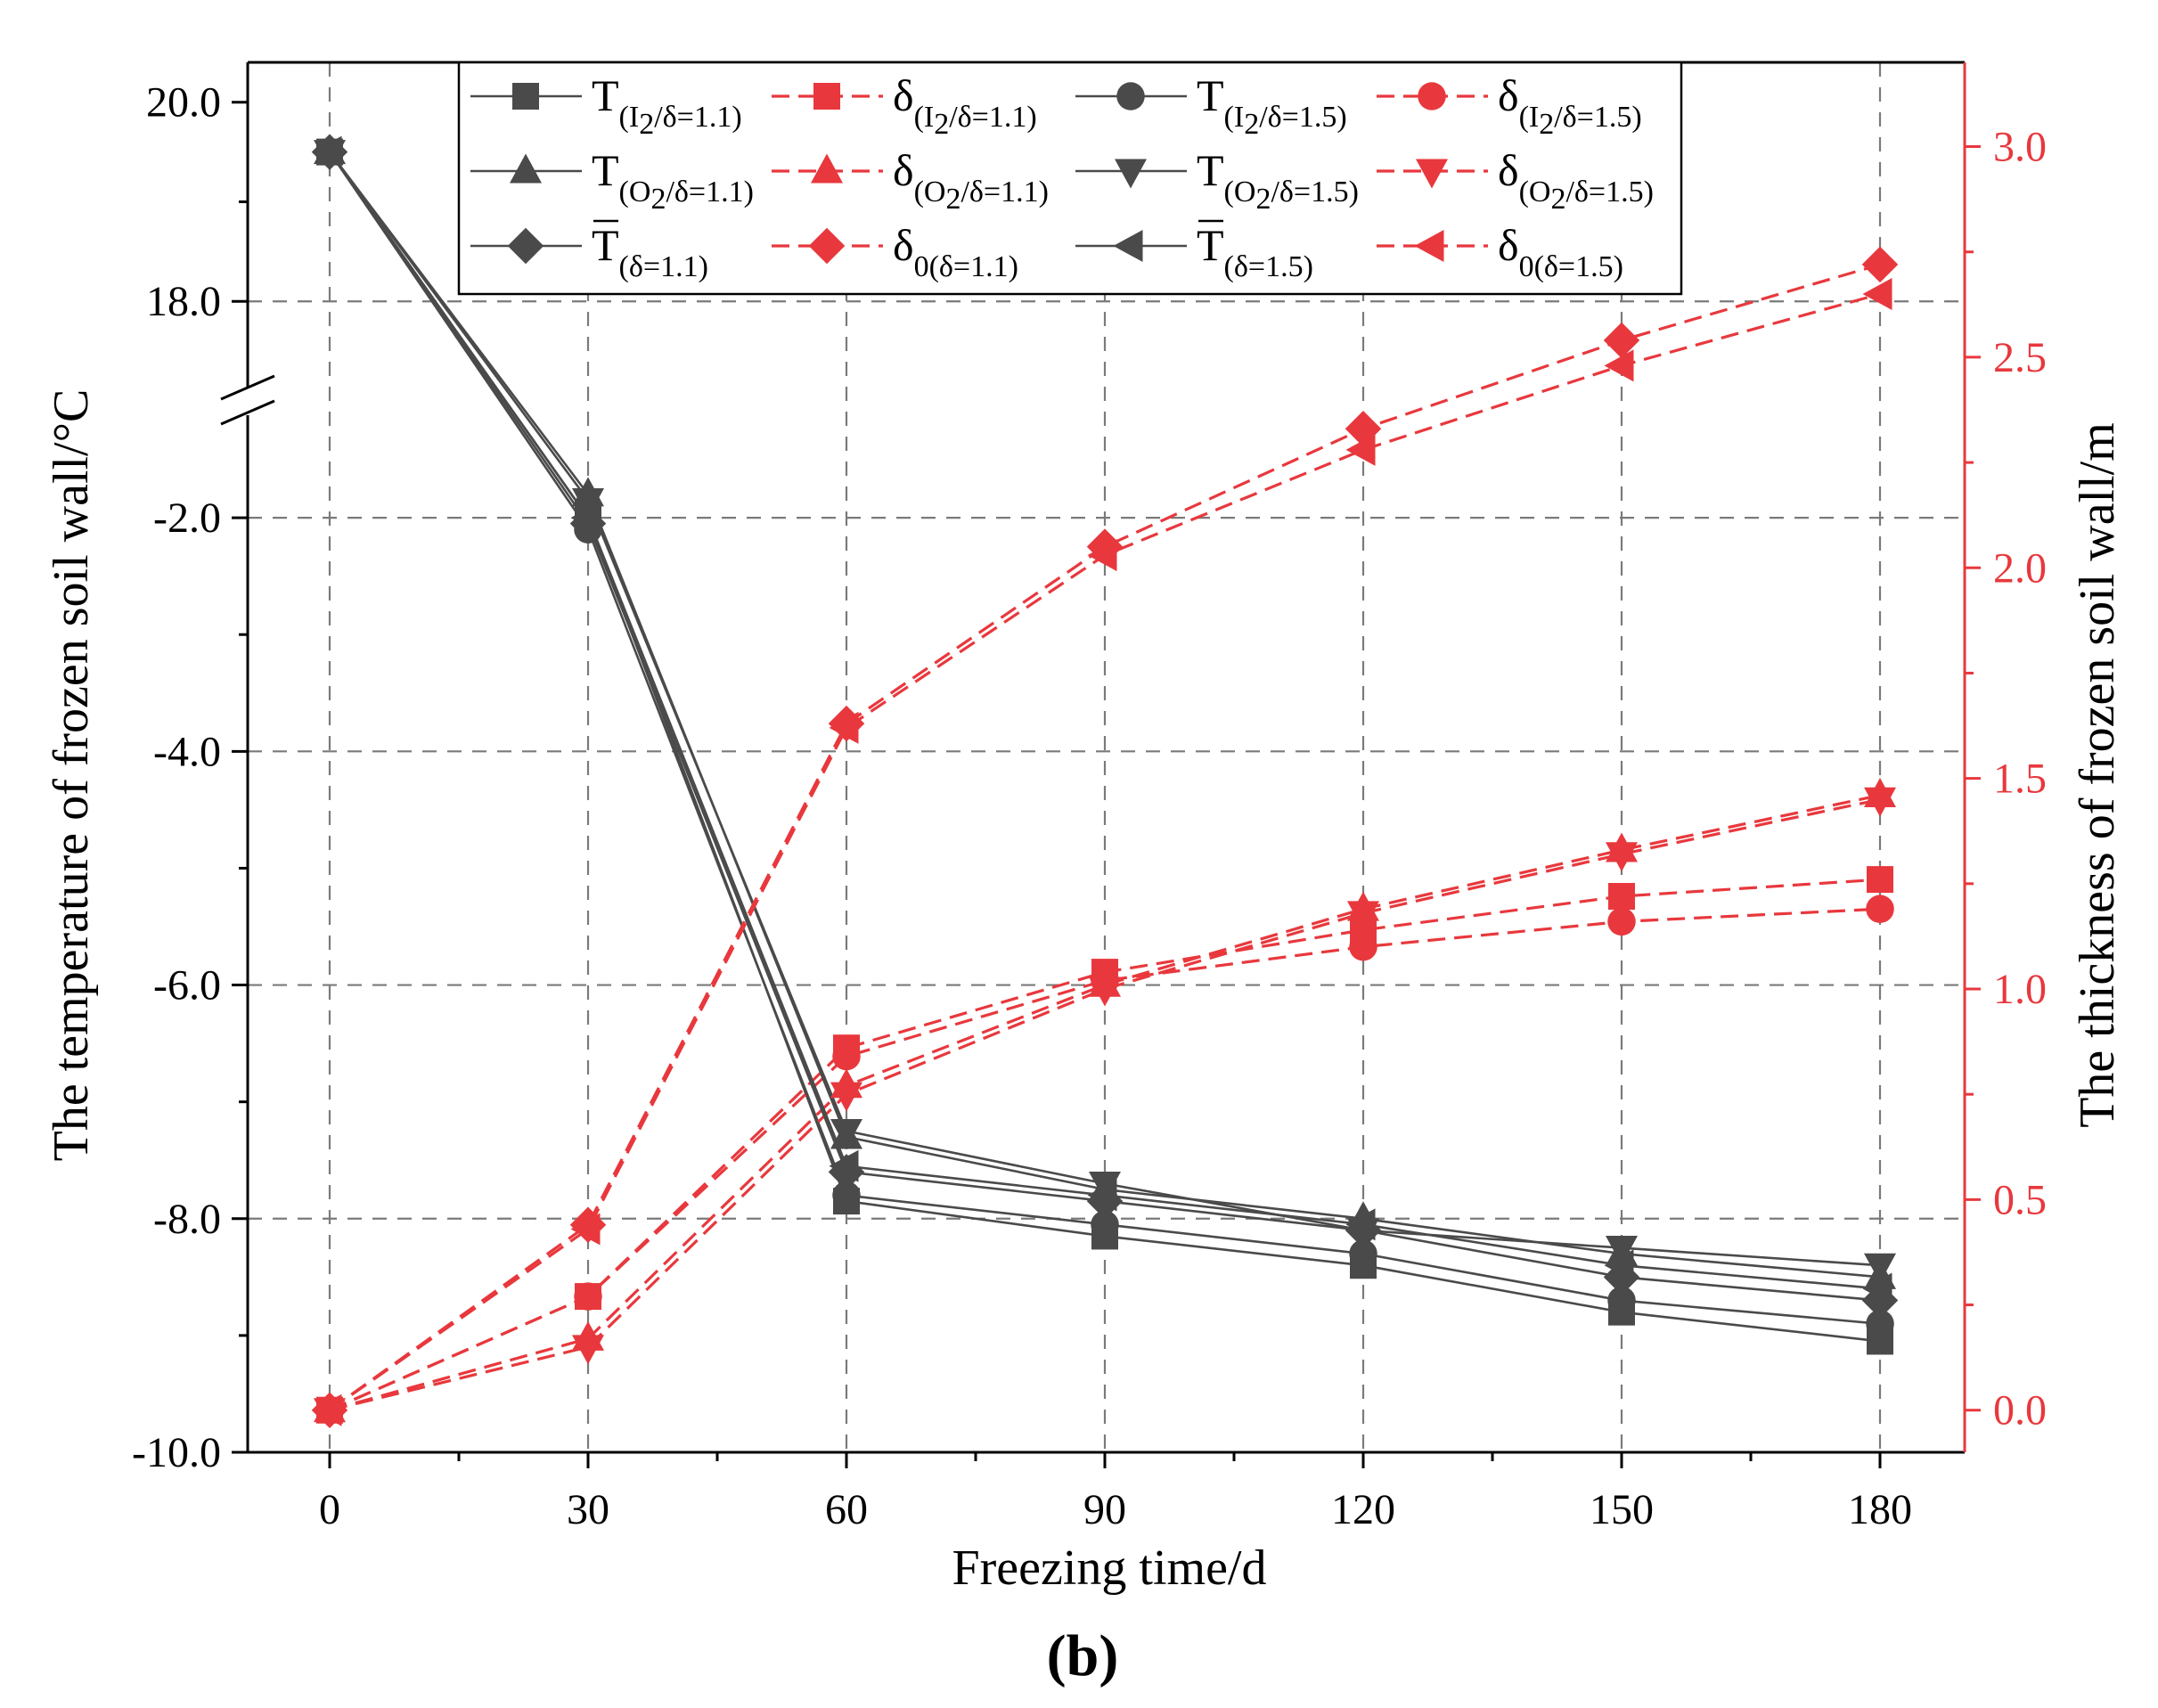  Describe the element at coordinates (1104, 1509) in the screenshot. I see `x-tick-label: 90` at that location.